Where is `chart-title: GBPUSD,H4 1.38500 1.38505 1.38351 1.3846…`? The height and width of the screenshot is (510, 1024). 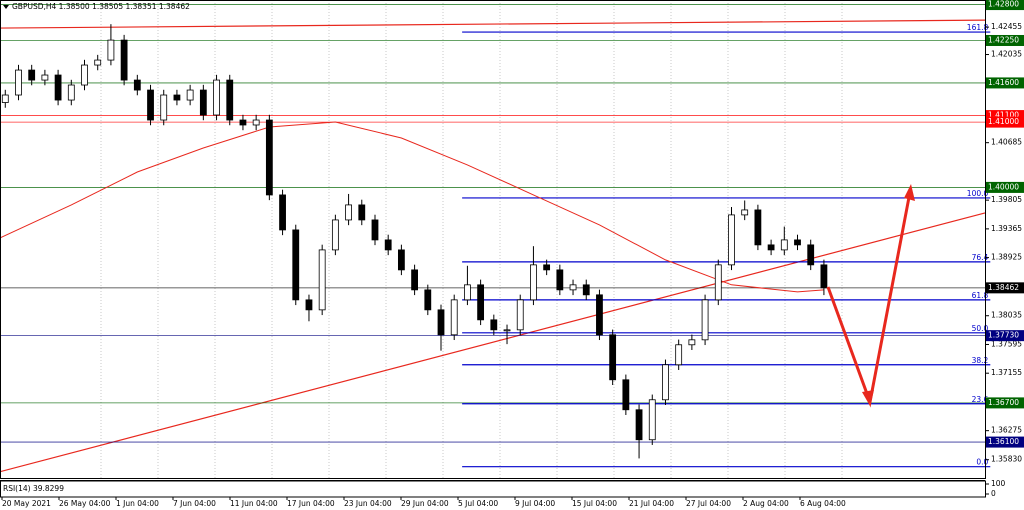
chart-title: GBPUSD,H4 1.38500 1.38505 1.38351 1.3846… is located at coordinates (101, 6).